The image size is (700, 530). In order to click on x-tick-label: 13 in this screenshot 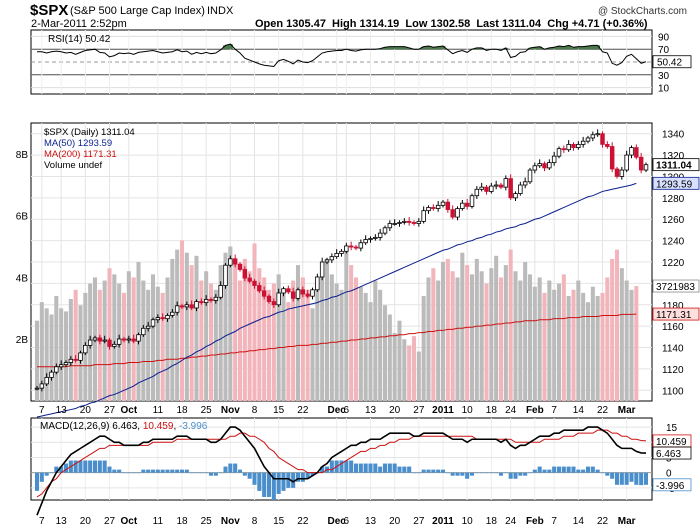, I will do `click(371, 521)`.